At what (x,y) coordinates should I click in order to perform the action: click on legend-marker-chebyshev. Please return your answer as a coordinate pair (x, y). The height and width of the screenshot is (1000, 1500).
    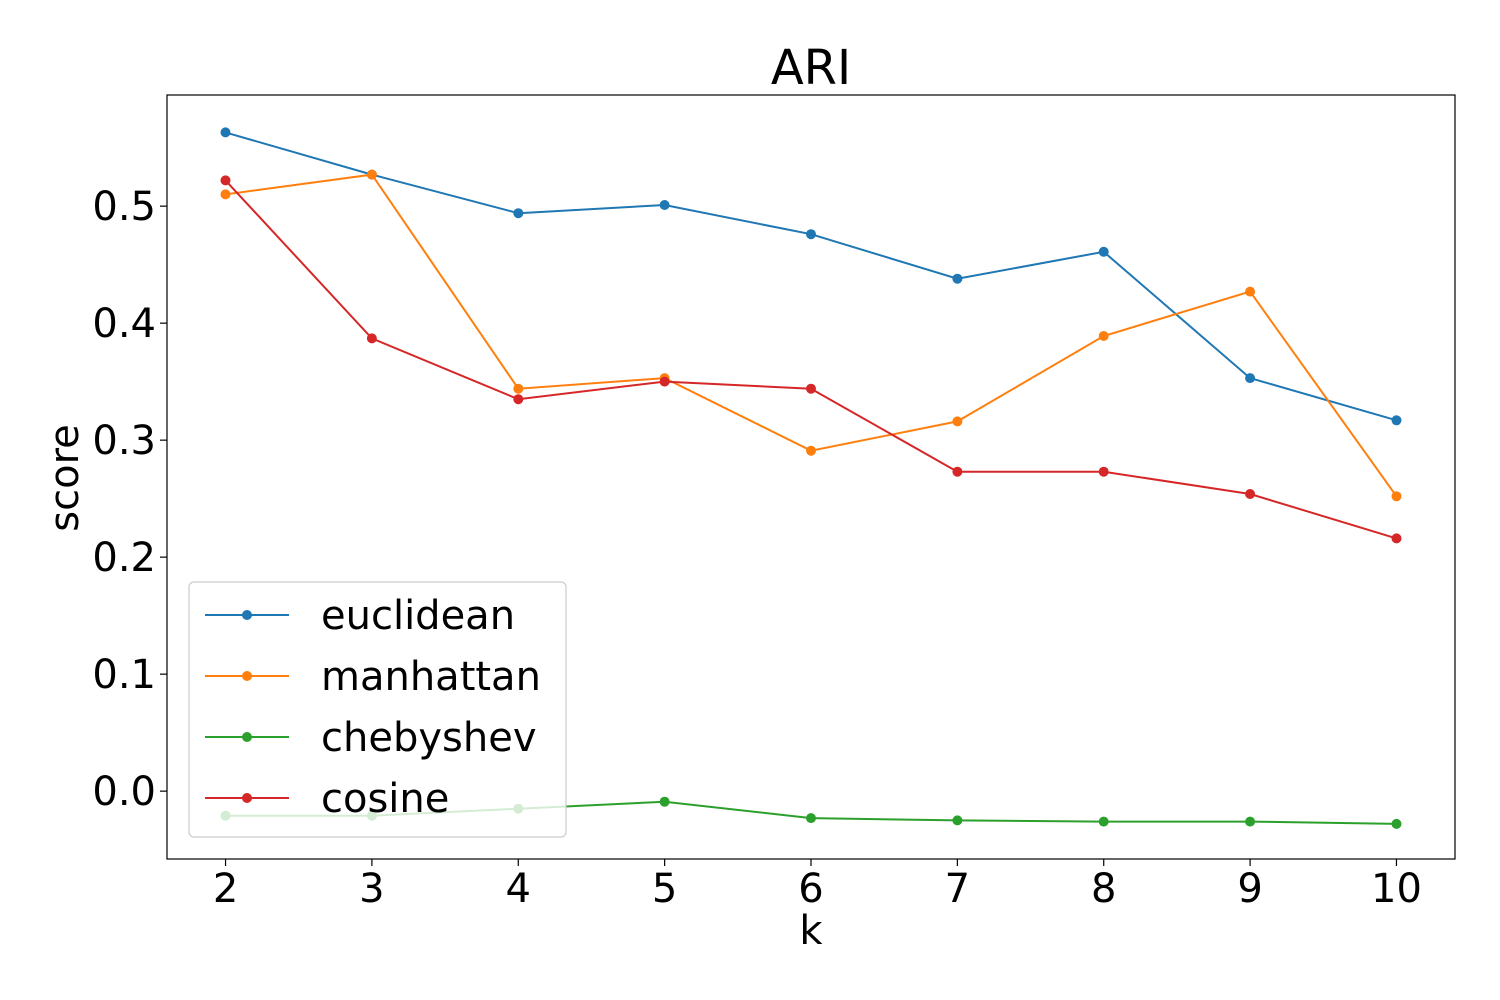
    Looking at the image, I should click on (247, 737).